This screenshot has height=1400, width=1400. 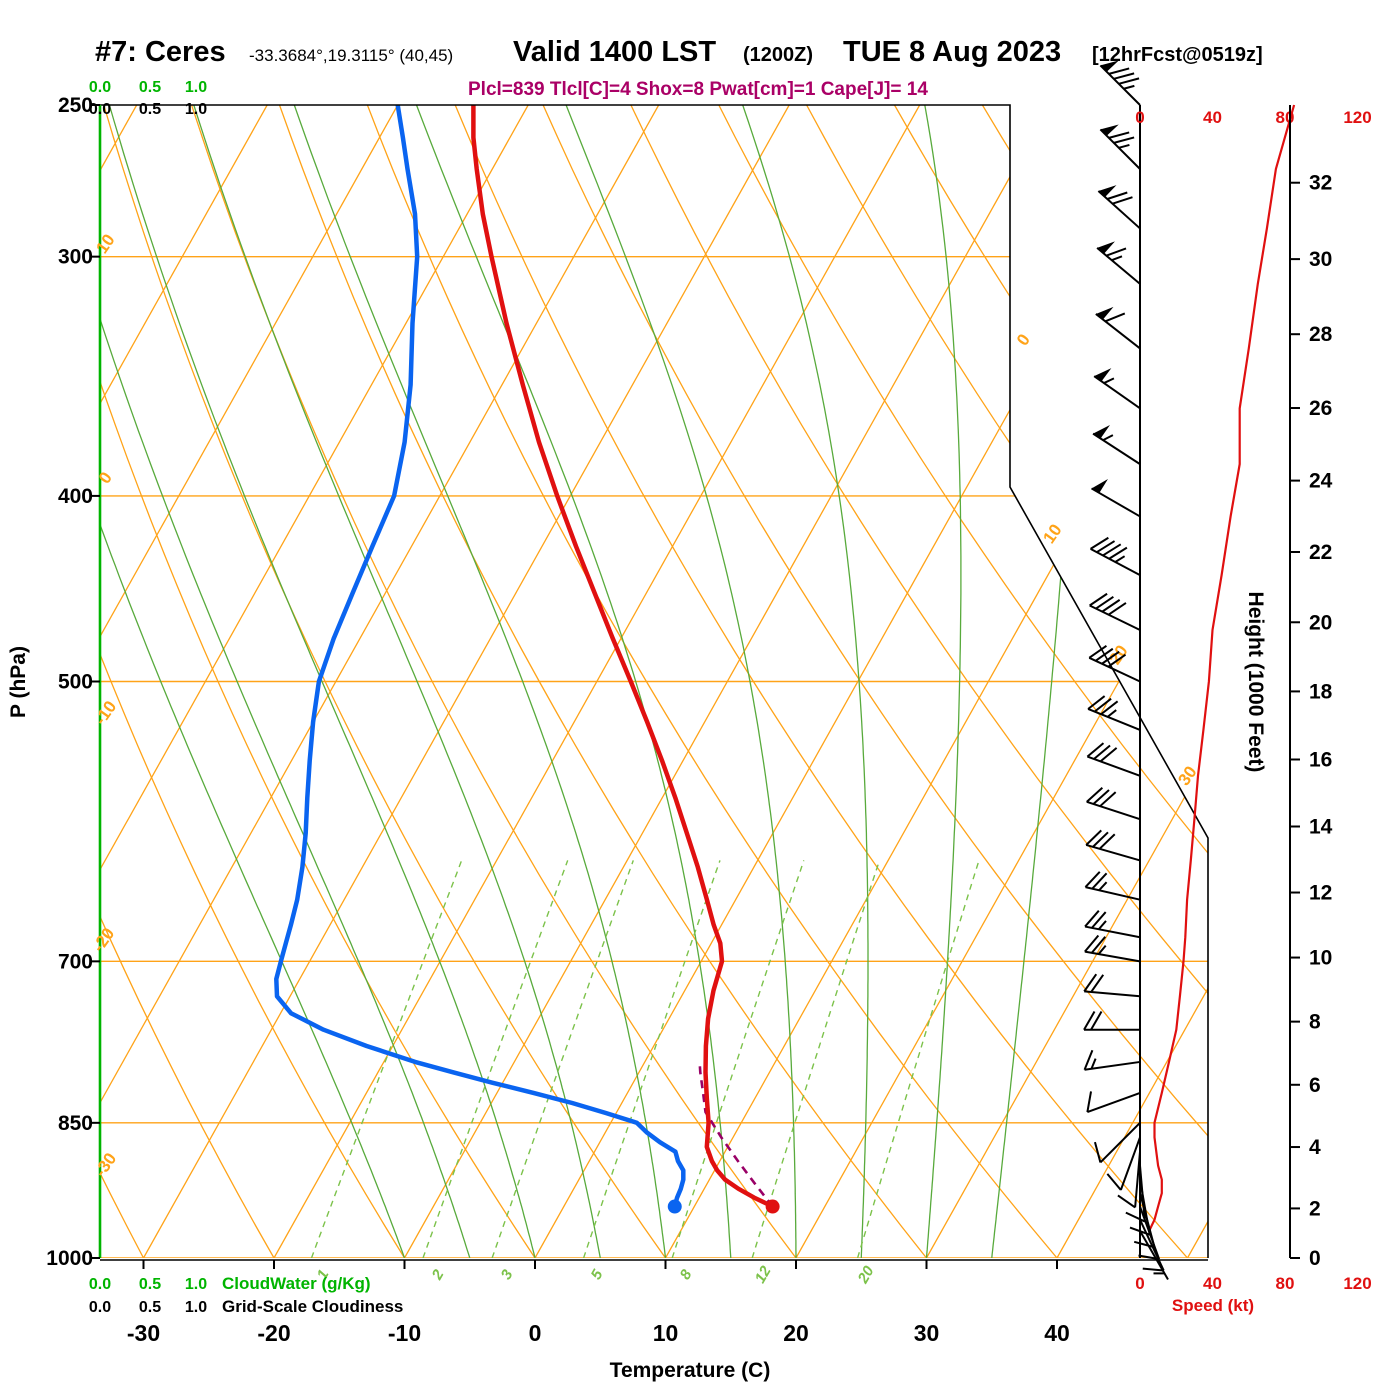 I want to click on temp-tick-label: 40, so click(x=1057, y=1333).